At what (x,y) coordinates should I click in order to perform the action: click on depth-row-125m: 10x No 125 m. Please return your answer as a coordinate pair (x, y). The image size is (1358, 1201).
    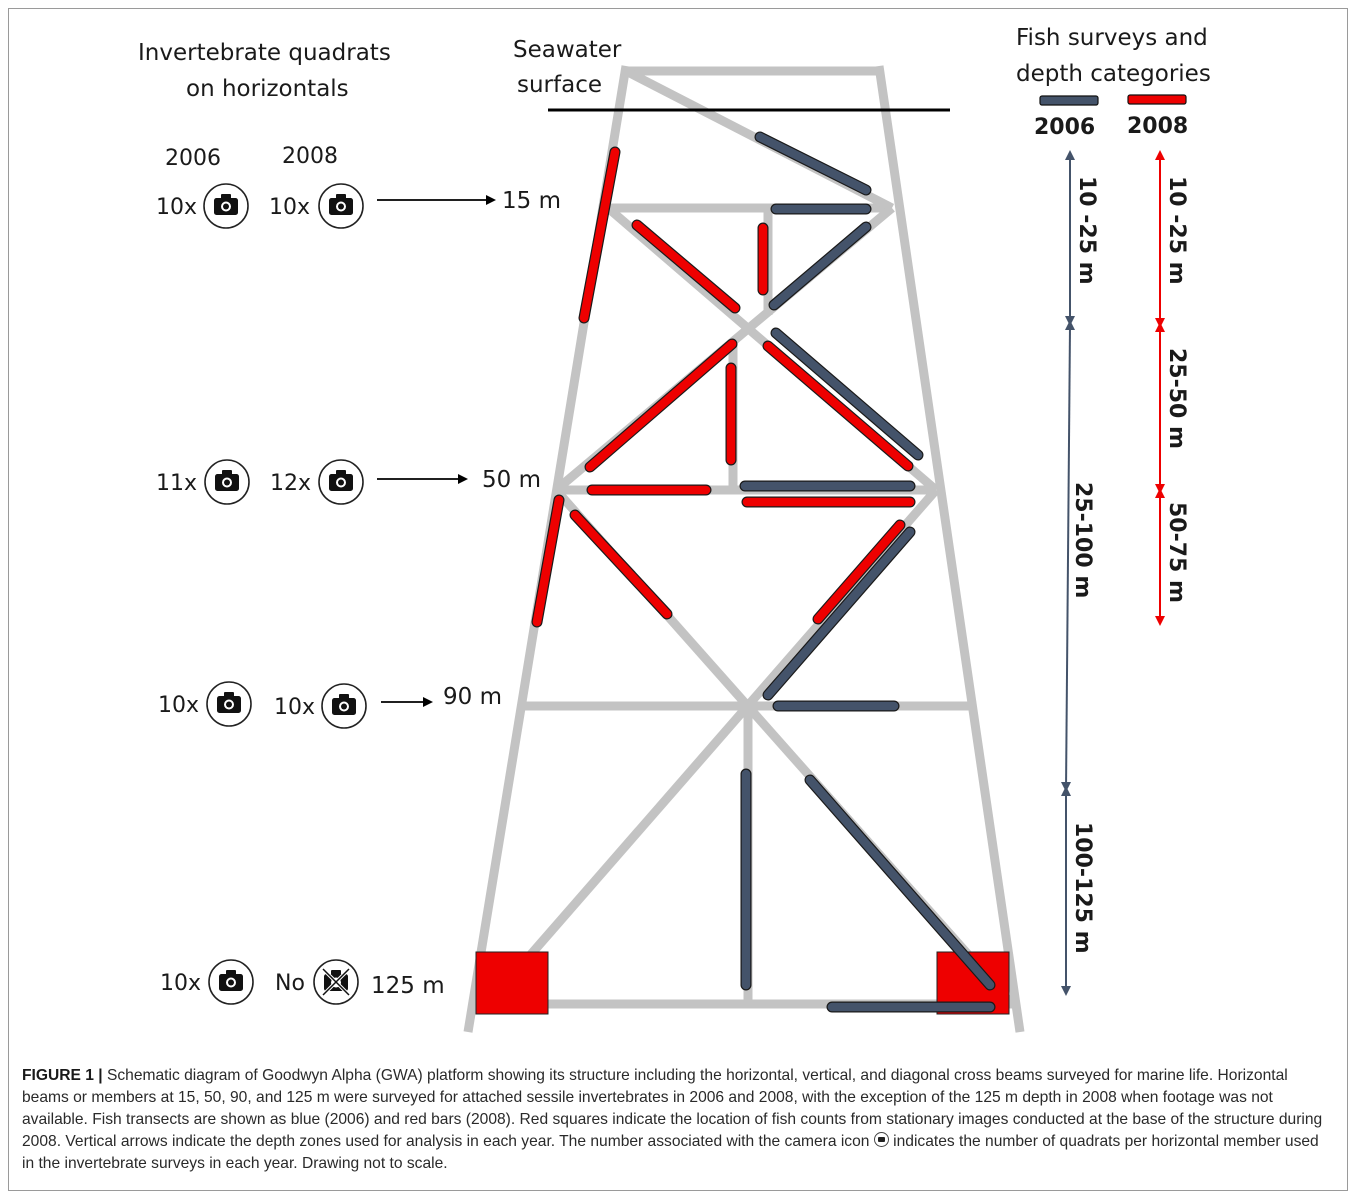
    Looking at the image, I should click on (302, 982).